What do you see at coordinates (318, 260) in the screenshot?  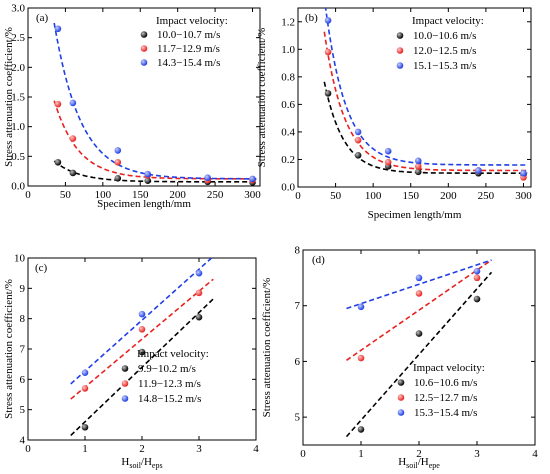 I see `panel-label: (d)` at bounding box center [318, 260].